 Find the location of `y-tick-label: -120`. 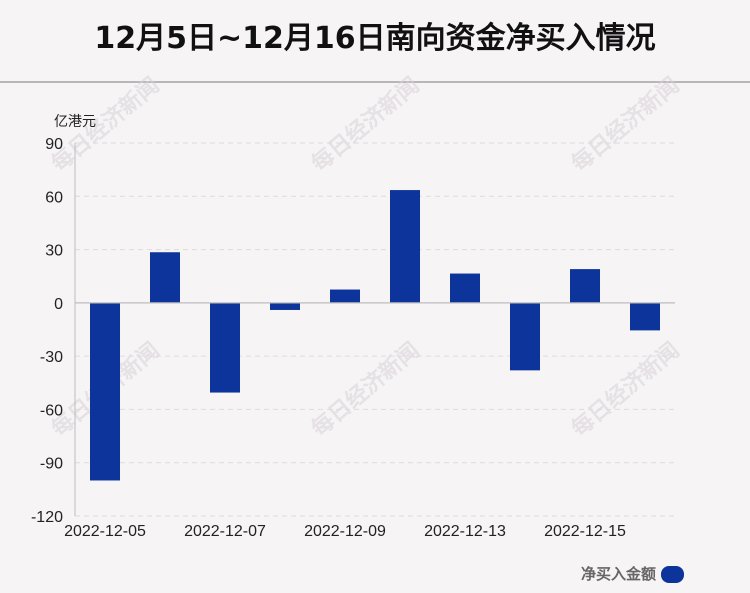

y-tick-label: -120 is located at coordinates (47, 517).